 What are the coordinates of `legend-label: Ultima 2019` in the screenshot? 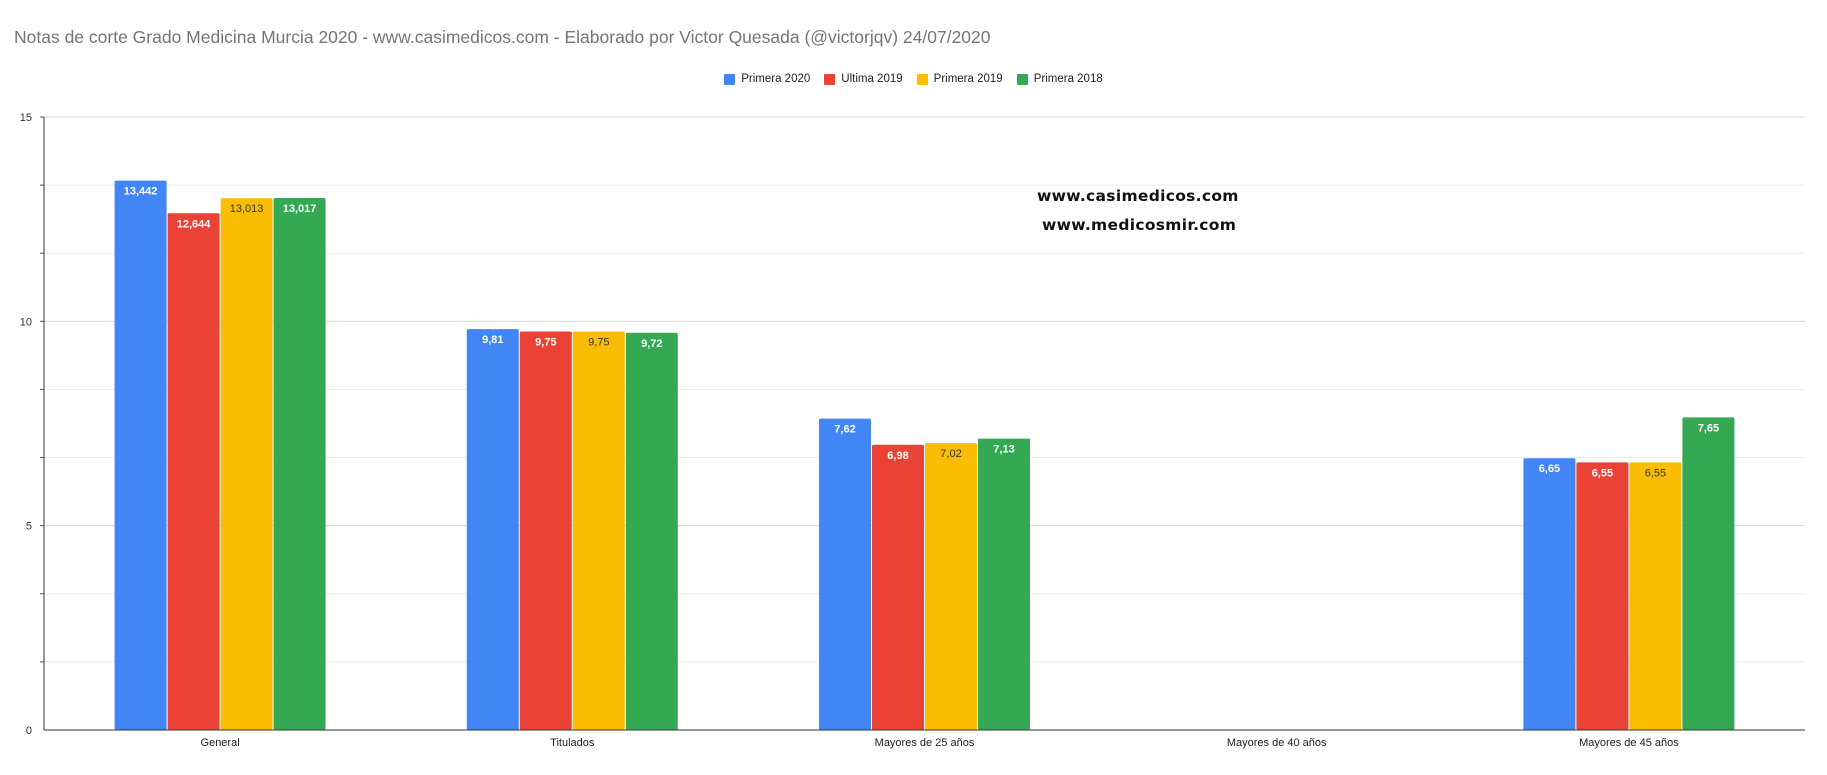 It's located at (872, 79).